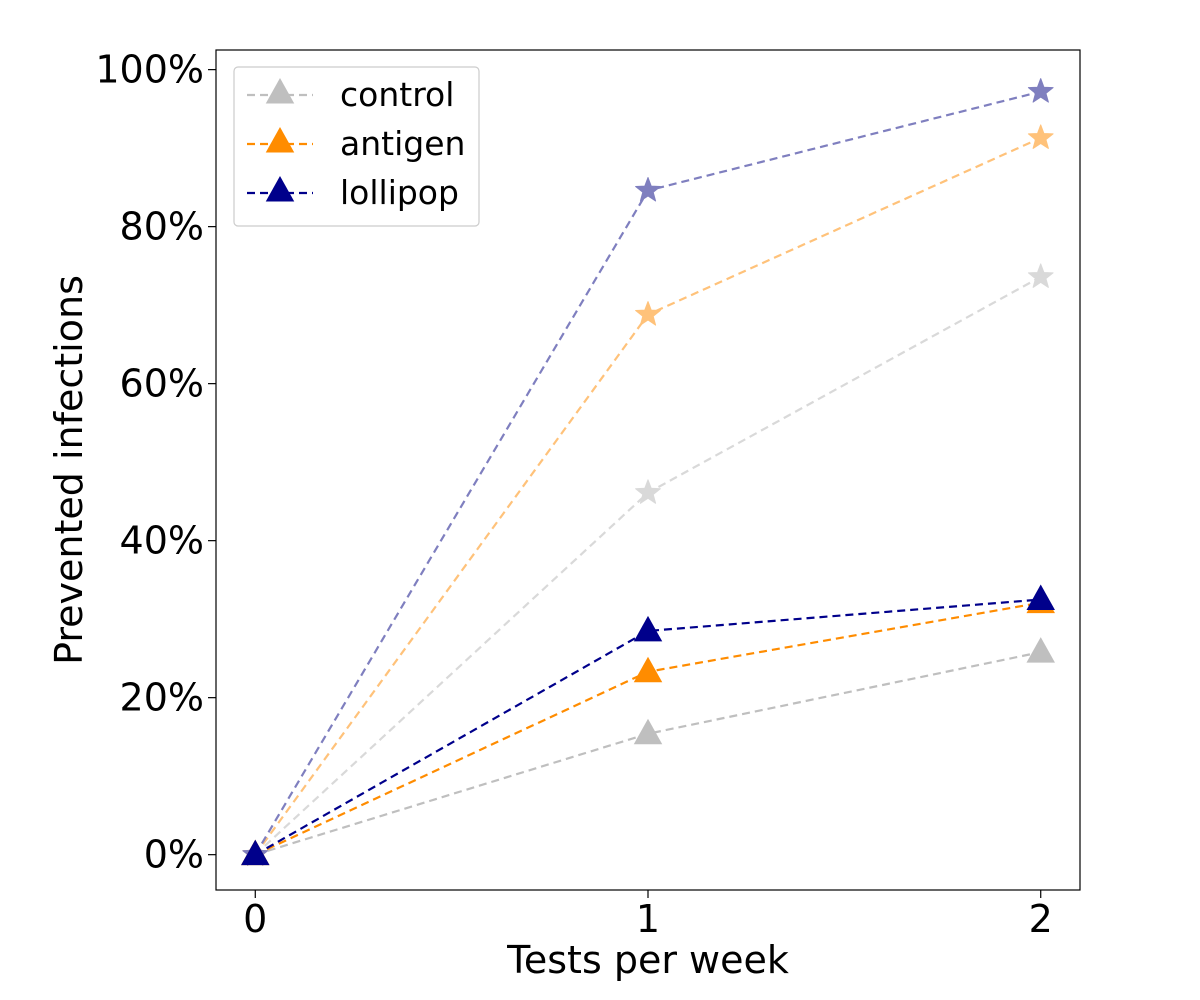  Describe the element at coordinates (149, 70) in the screenshot. I see `y-tick-label: 100%` at that location.